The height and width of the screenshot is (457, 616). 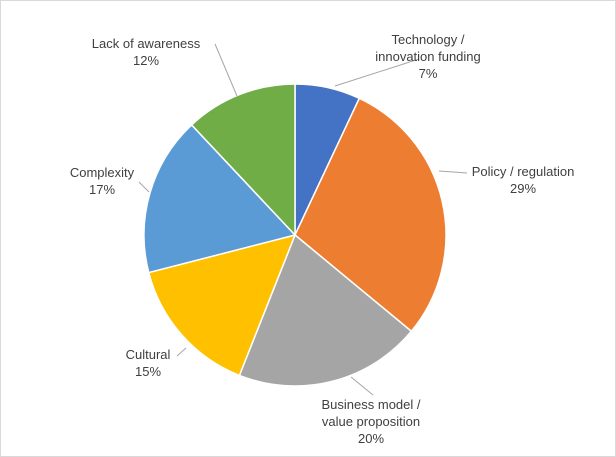 What do you see at coordinates (371, 404) in the screenshot?
I see `slice-category-business-model-value-proposition: Business model /` at bounding box center [371, 404].